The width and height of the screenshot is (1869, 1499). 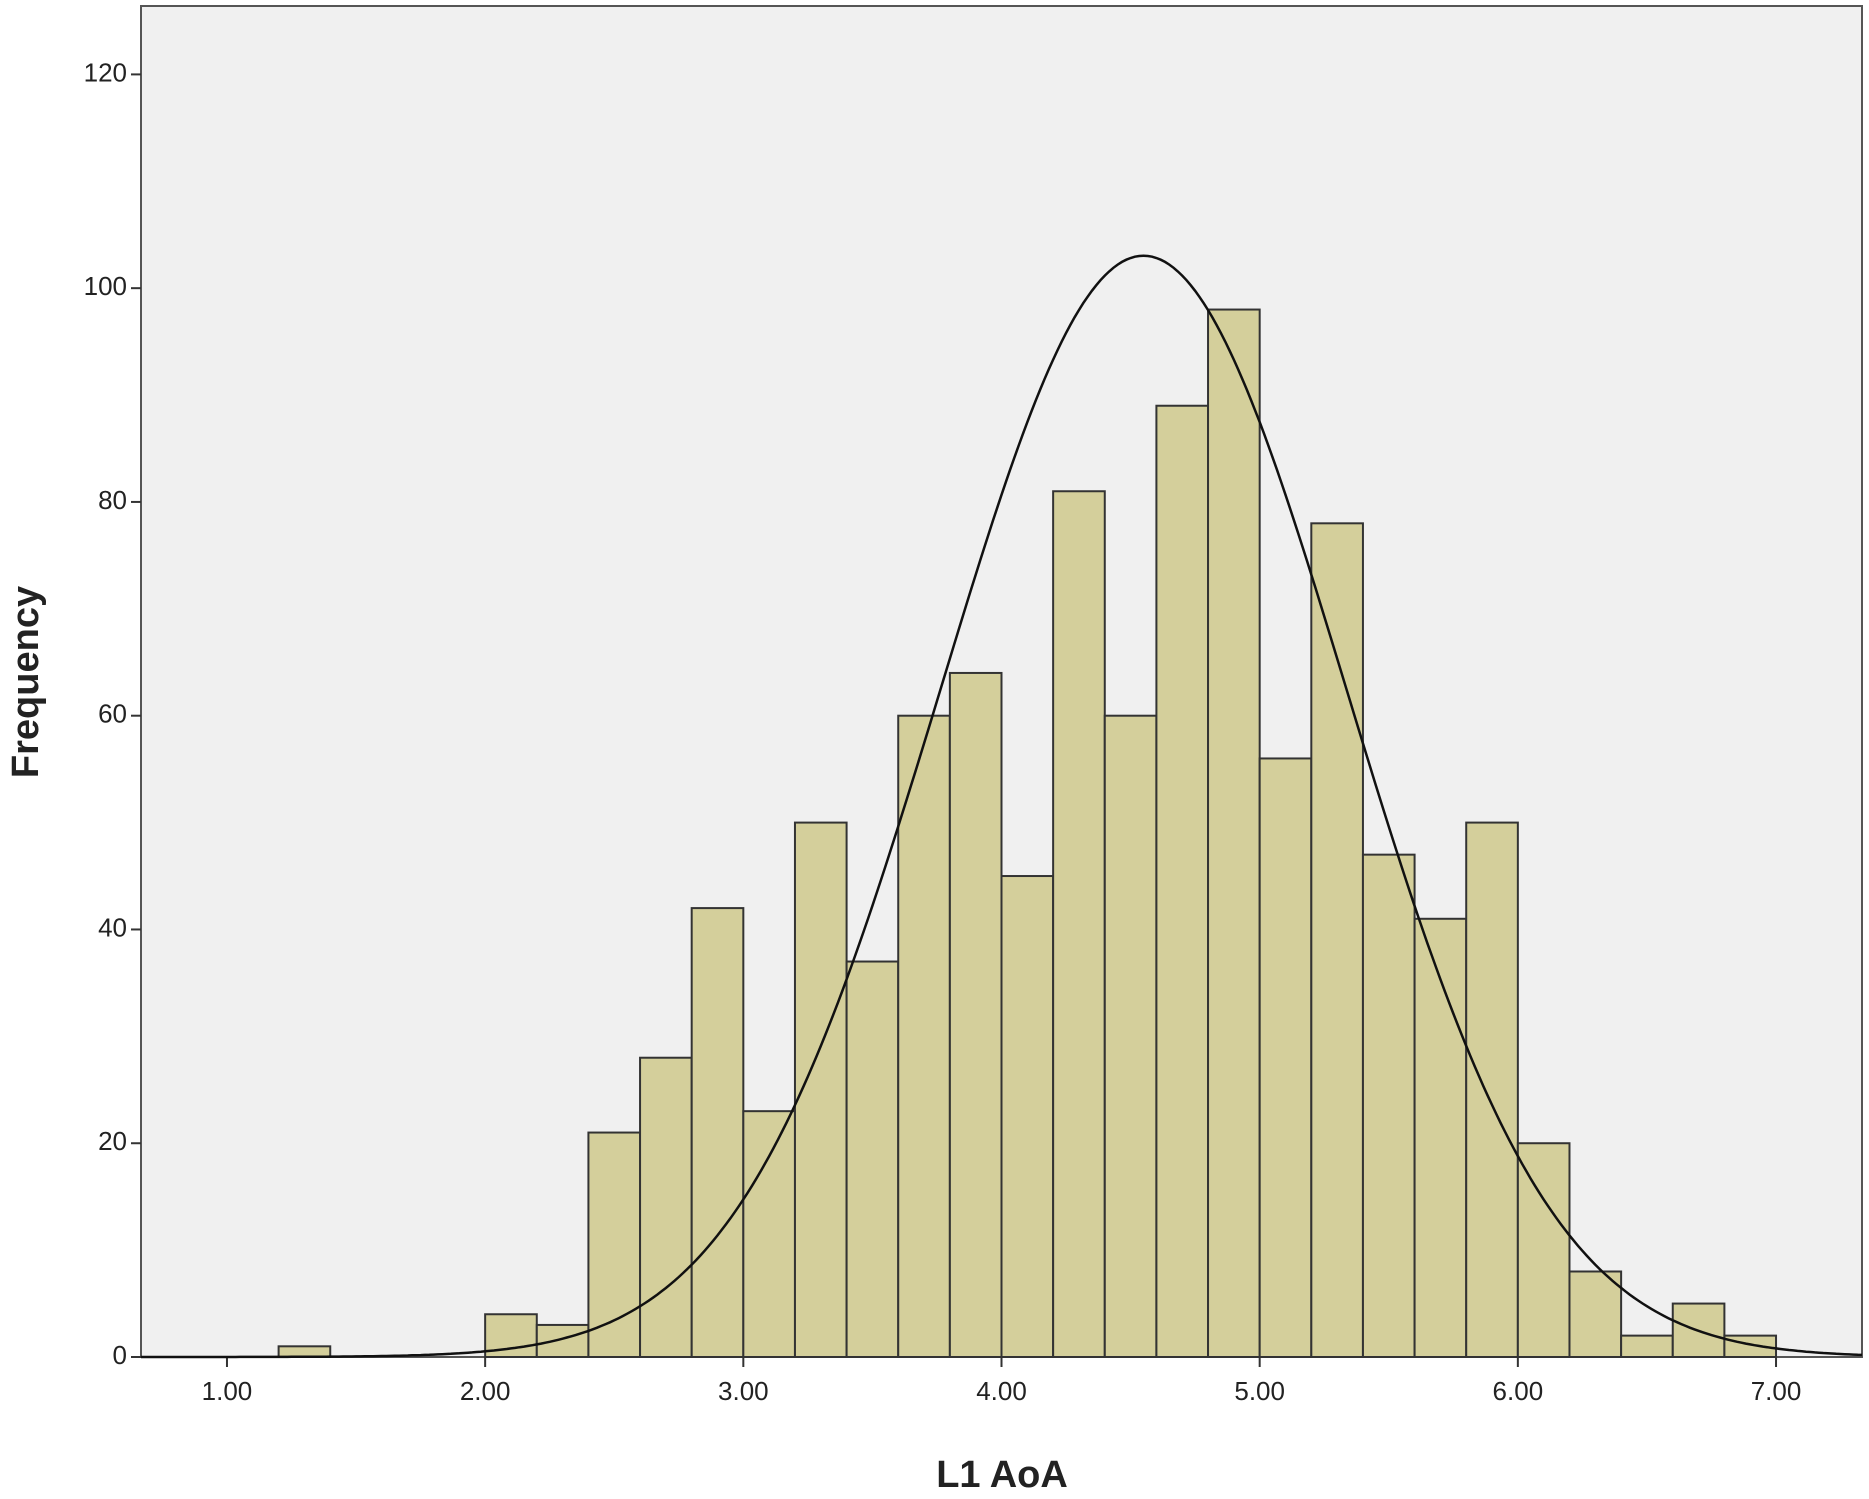 I want to click on x-axis-title: L1 AoA, so click(x=1002, y=1475).